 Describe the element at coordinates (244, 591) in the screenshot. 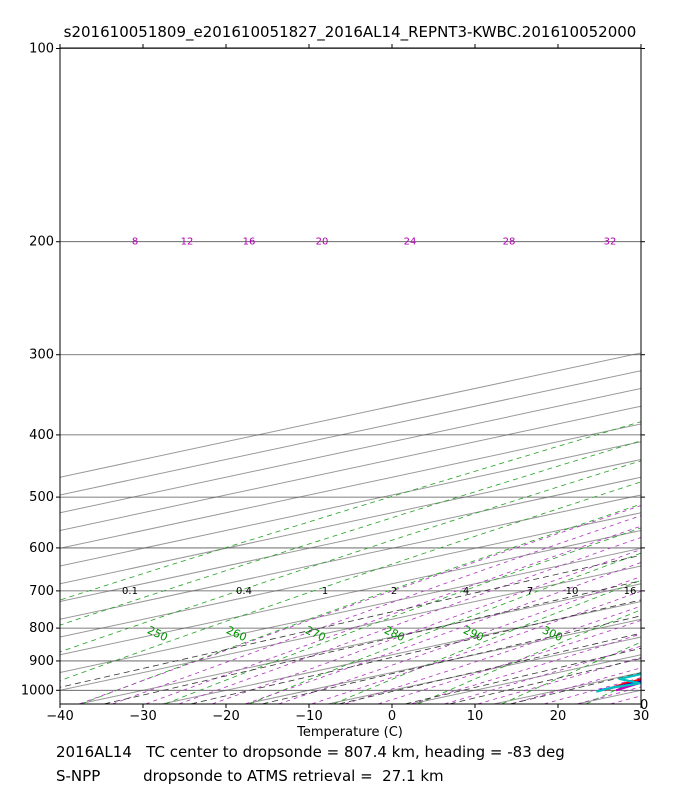

I see `mixing-ratio-label: 0.4` at that location.